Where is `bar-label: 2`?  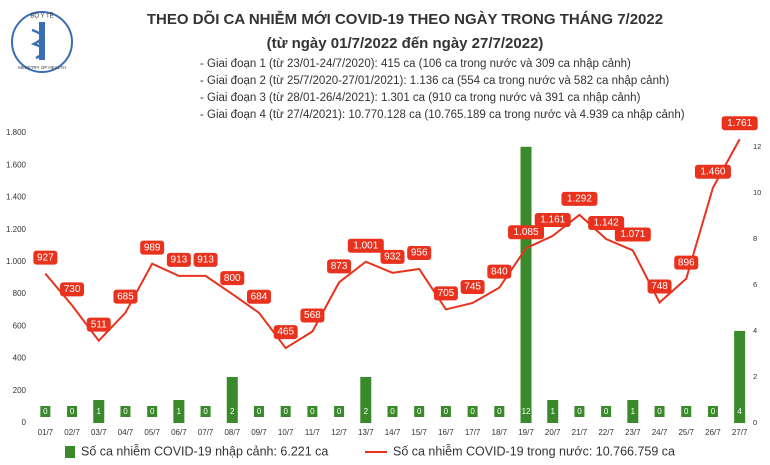 bar-label: 2 is located at coordinates (366, 411).